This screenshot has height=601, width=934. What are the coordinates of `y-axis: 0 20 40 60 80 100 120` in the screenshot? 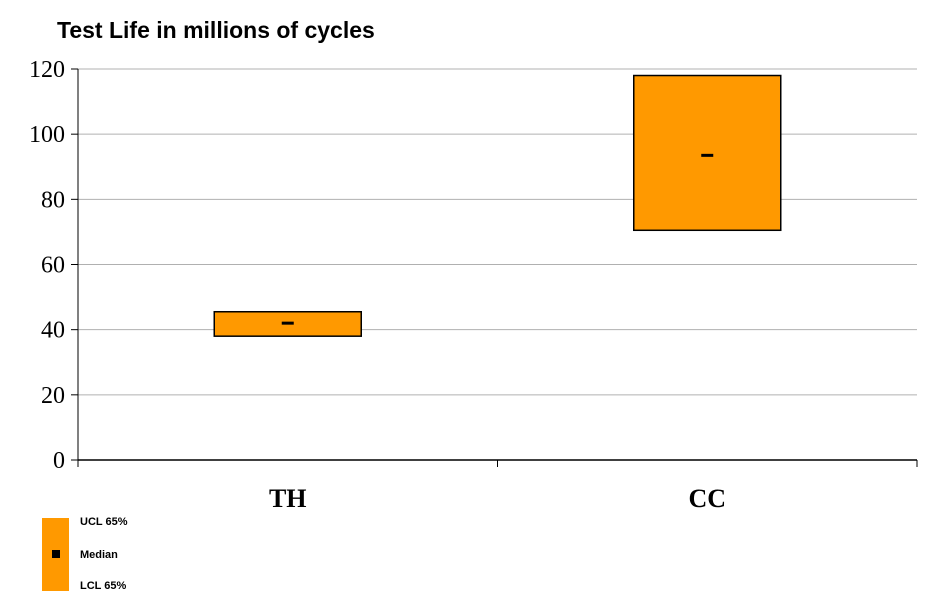 It's located at (54, 265).